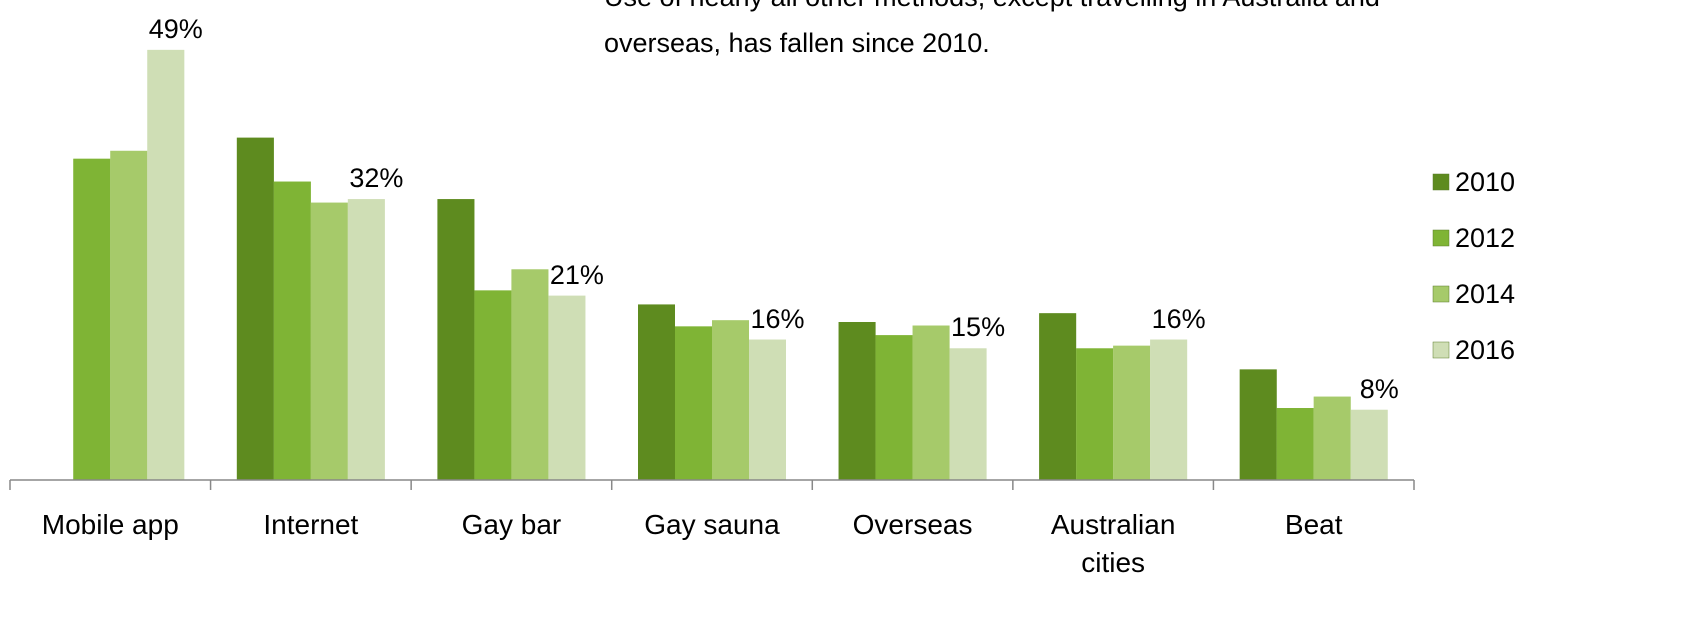 This screenshot has width=1696, height=628. I want to click on x-tick-label: Mobile app, so click(110, 524).